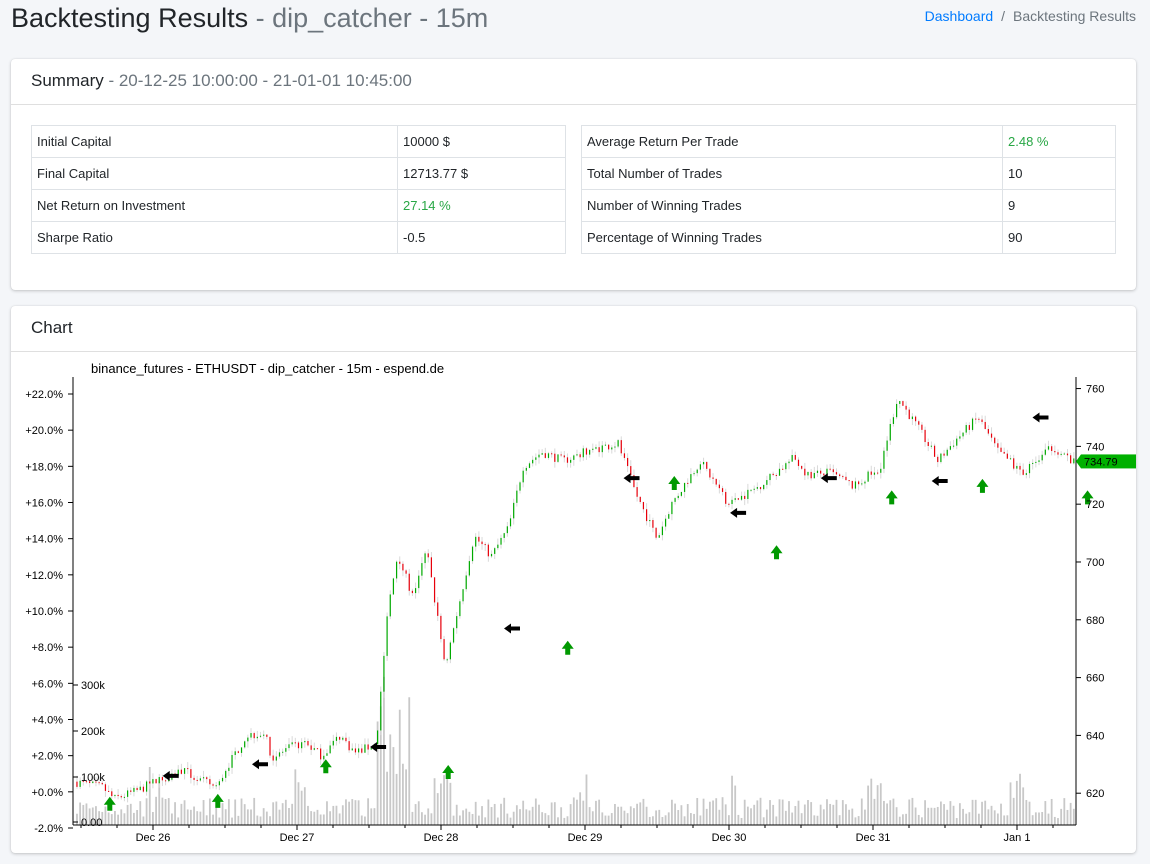 The image size is (1150, 864). What do you see at coordinates (848, 237) in the screenshot?
I see `table-row: Percentage of Winning Trades 90` at bounding box center [848, 237].